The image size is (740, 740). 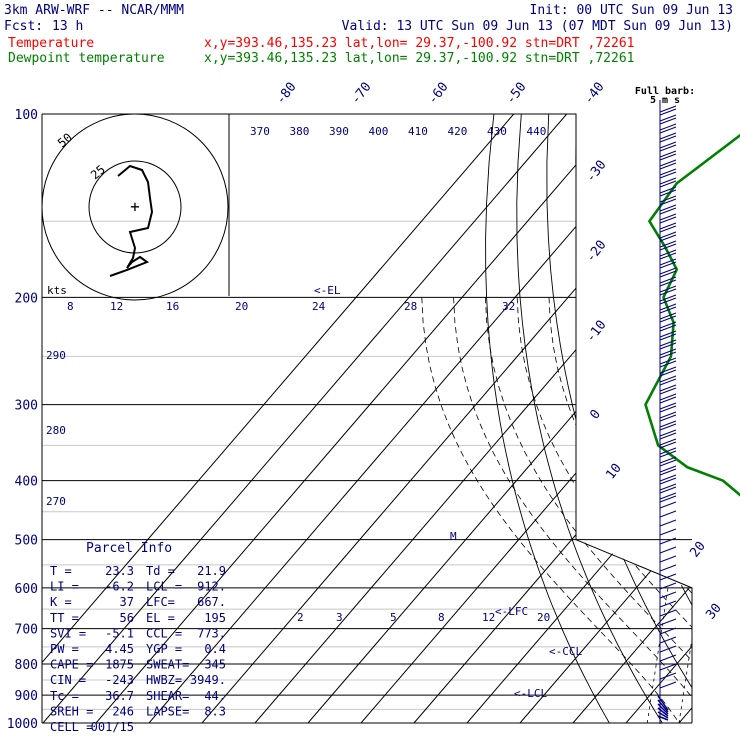 What do you see at coordinates (61, 602) in the screenshot?
I see `parcel-label: K =` at bounding box center [61, 602].